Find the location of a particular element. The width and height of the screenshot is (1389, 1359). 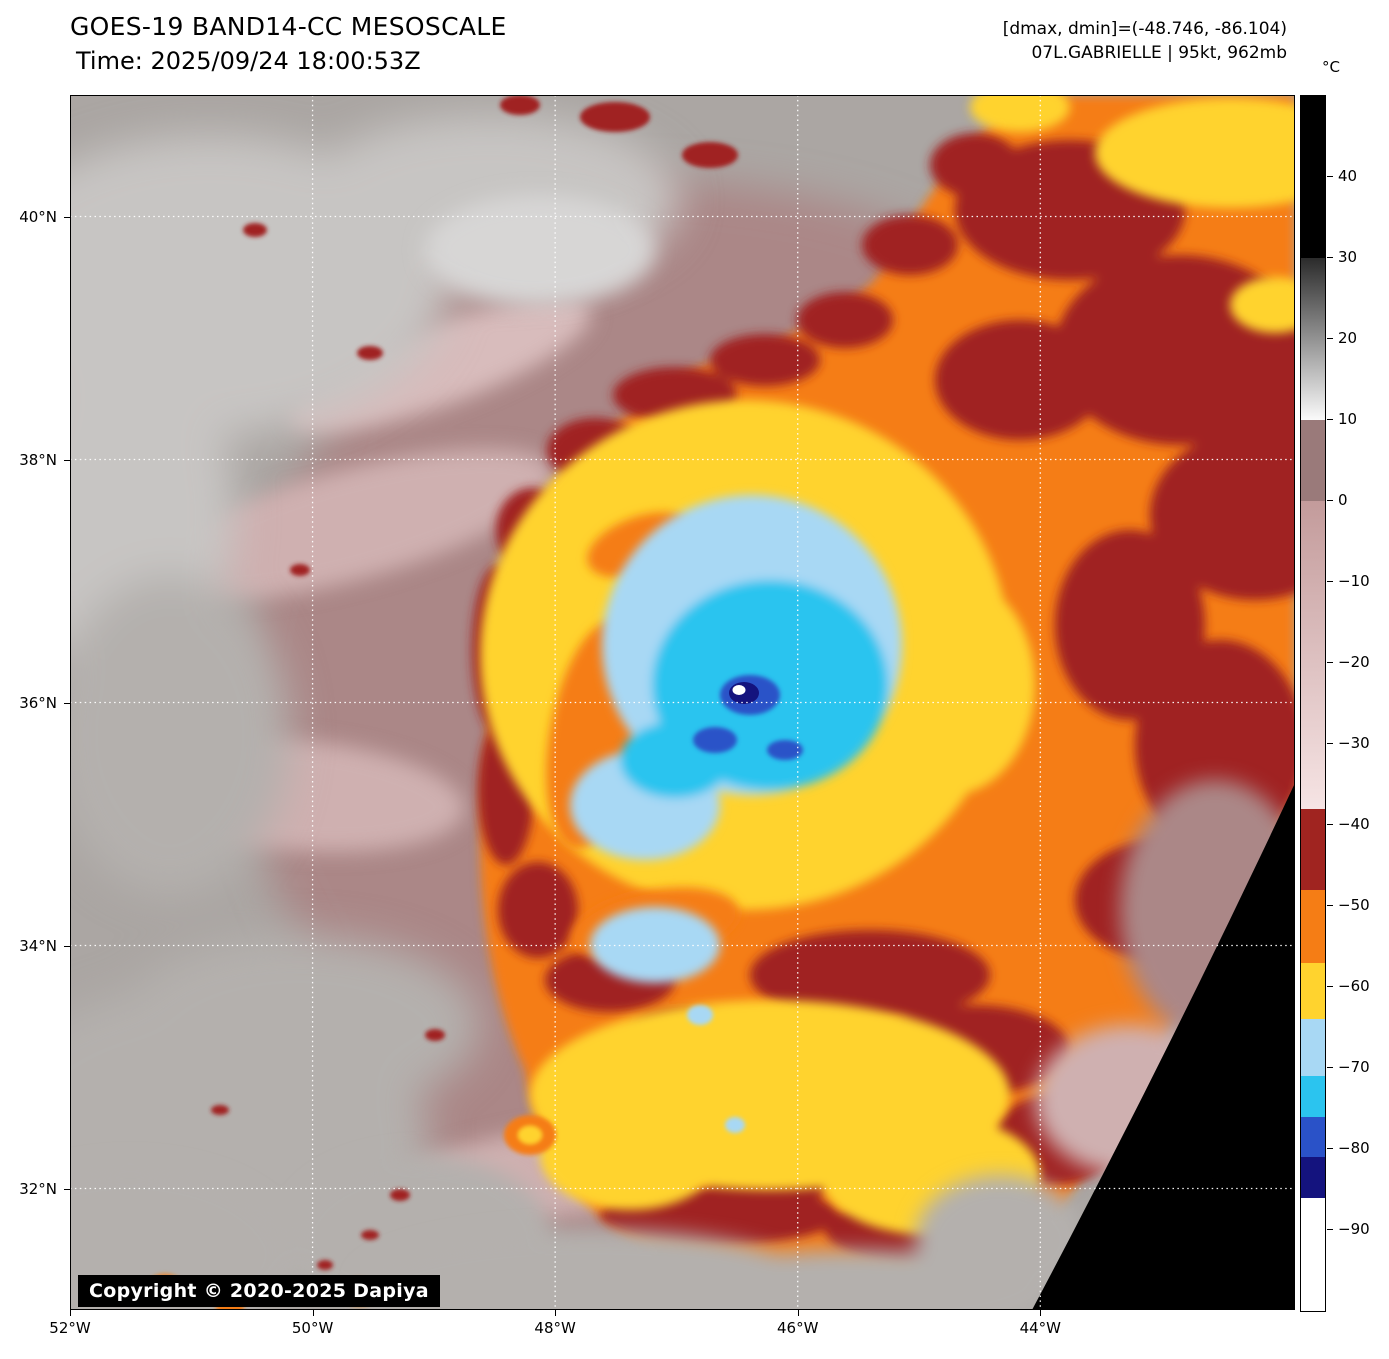

colorbar-tick-label: 30 is located at coordinates (1348, 257).